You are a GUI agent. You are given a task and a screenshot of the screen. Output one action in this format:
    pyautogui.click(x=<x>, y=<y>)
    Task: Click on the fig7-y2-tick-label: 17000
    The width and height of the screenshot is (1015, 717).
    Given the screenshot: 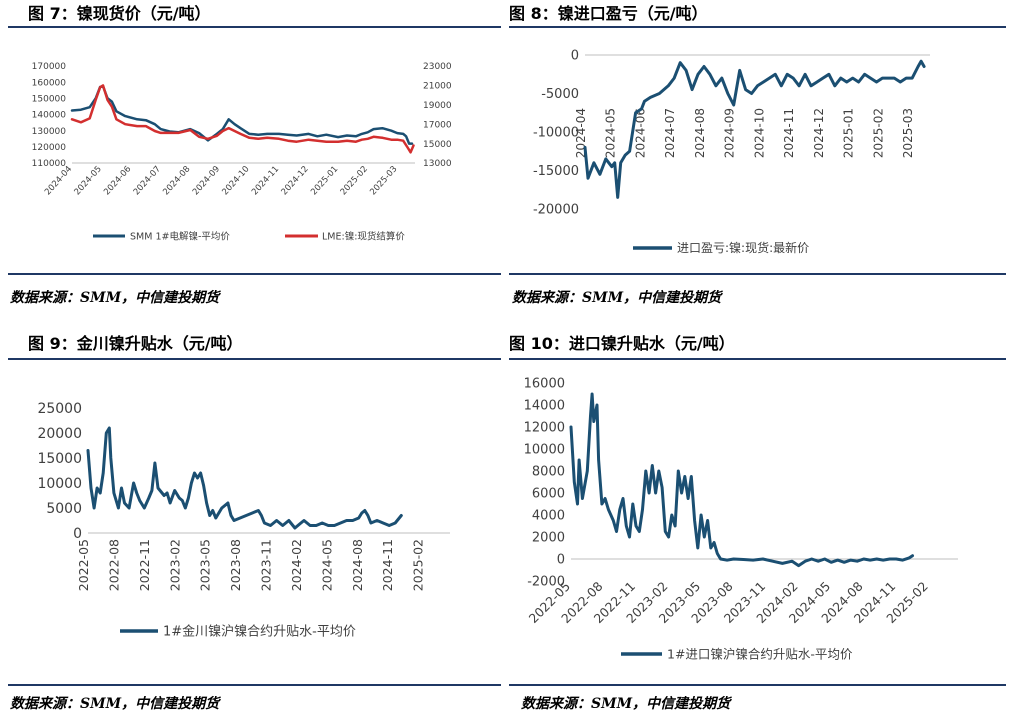 What is the action you would take?
    pyautogui.click(x=437, y=125)
    